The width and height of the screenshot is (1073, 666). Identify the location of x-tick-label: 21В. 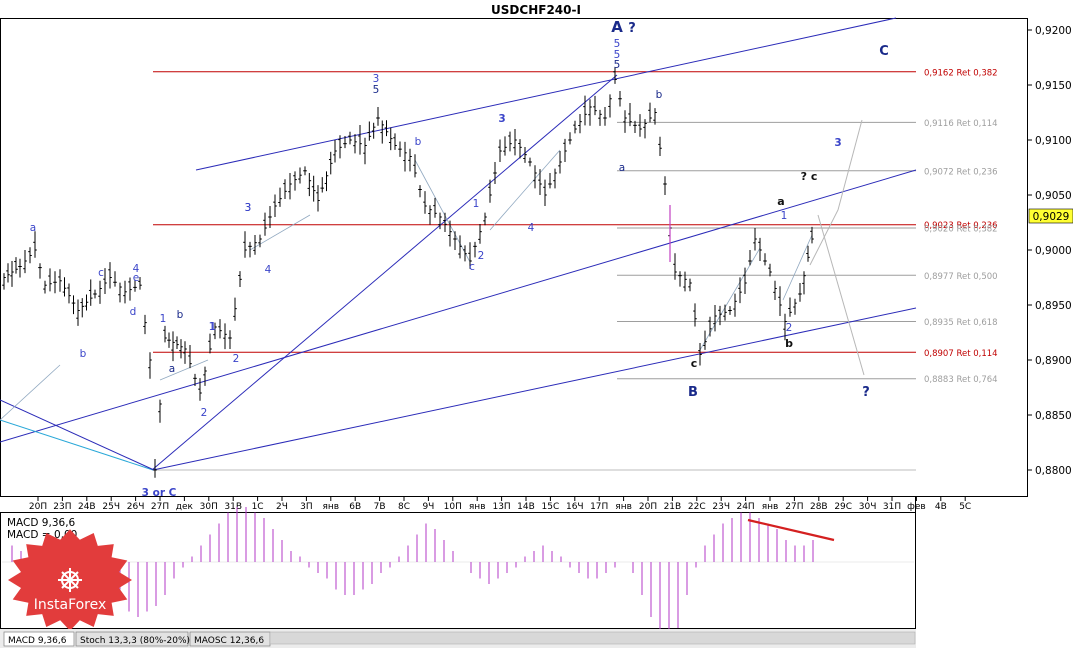
(673, 507).